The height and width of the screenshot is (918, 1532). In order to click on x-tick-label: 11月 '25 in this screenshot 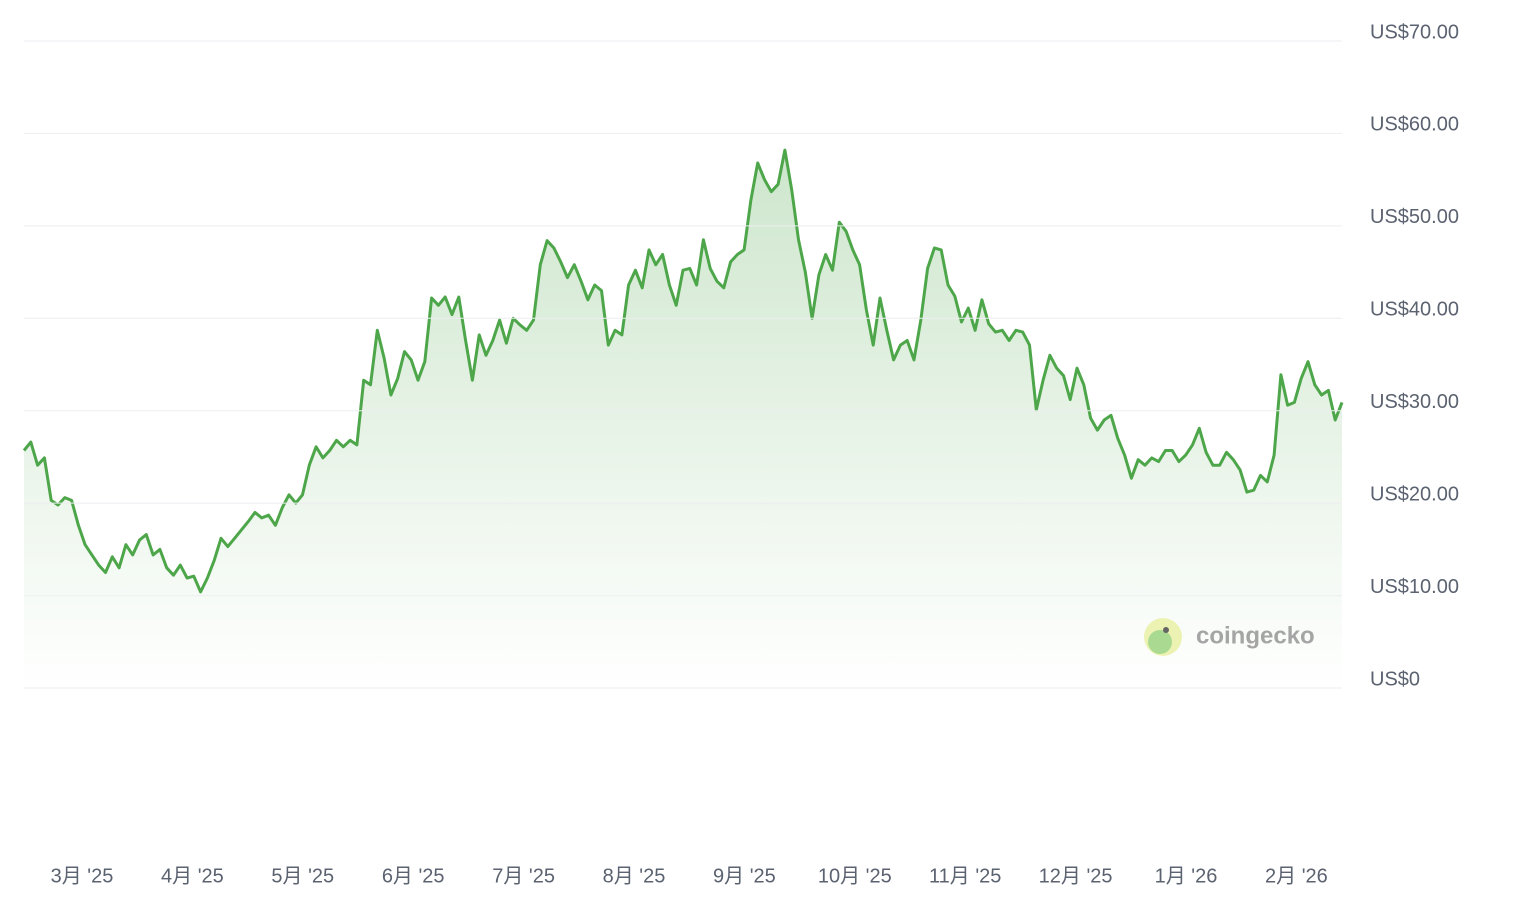, I will do `click(965, 876)`.